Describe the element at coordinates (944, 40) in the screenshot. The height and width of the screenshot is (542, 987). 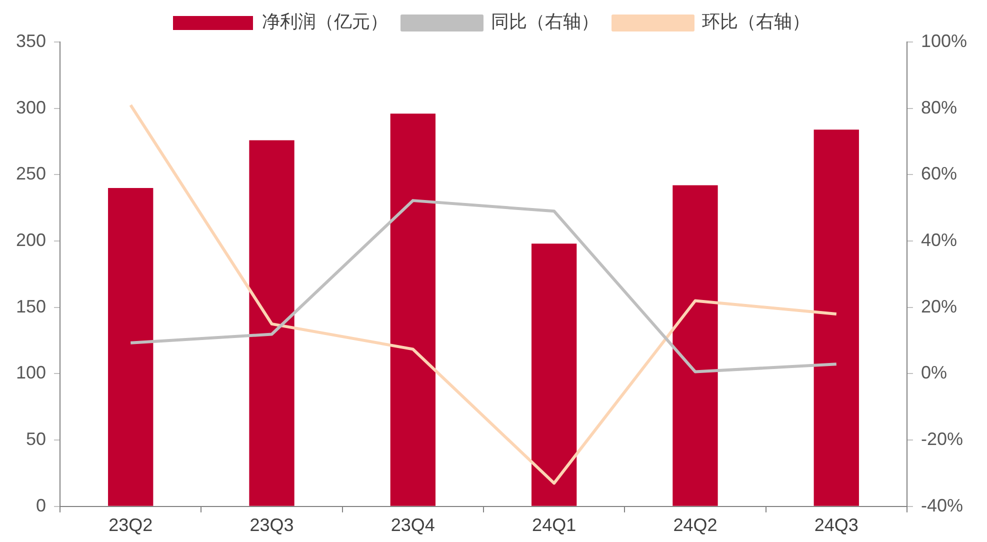
I see `y2-tick-label: 100%` at that location.